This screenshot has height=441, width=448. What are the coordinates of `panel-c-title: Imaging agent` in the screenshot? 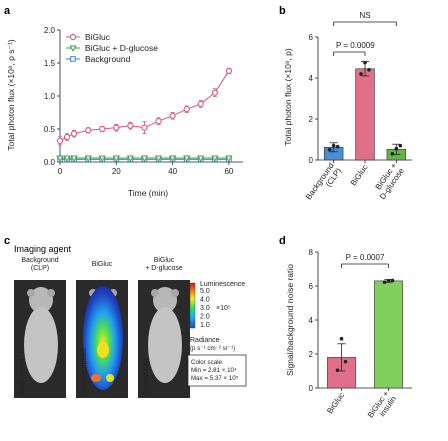 It's located at (43, 249).